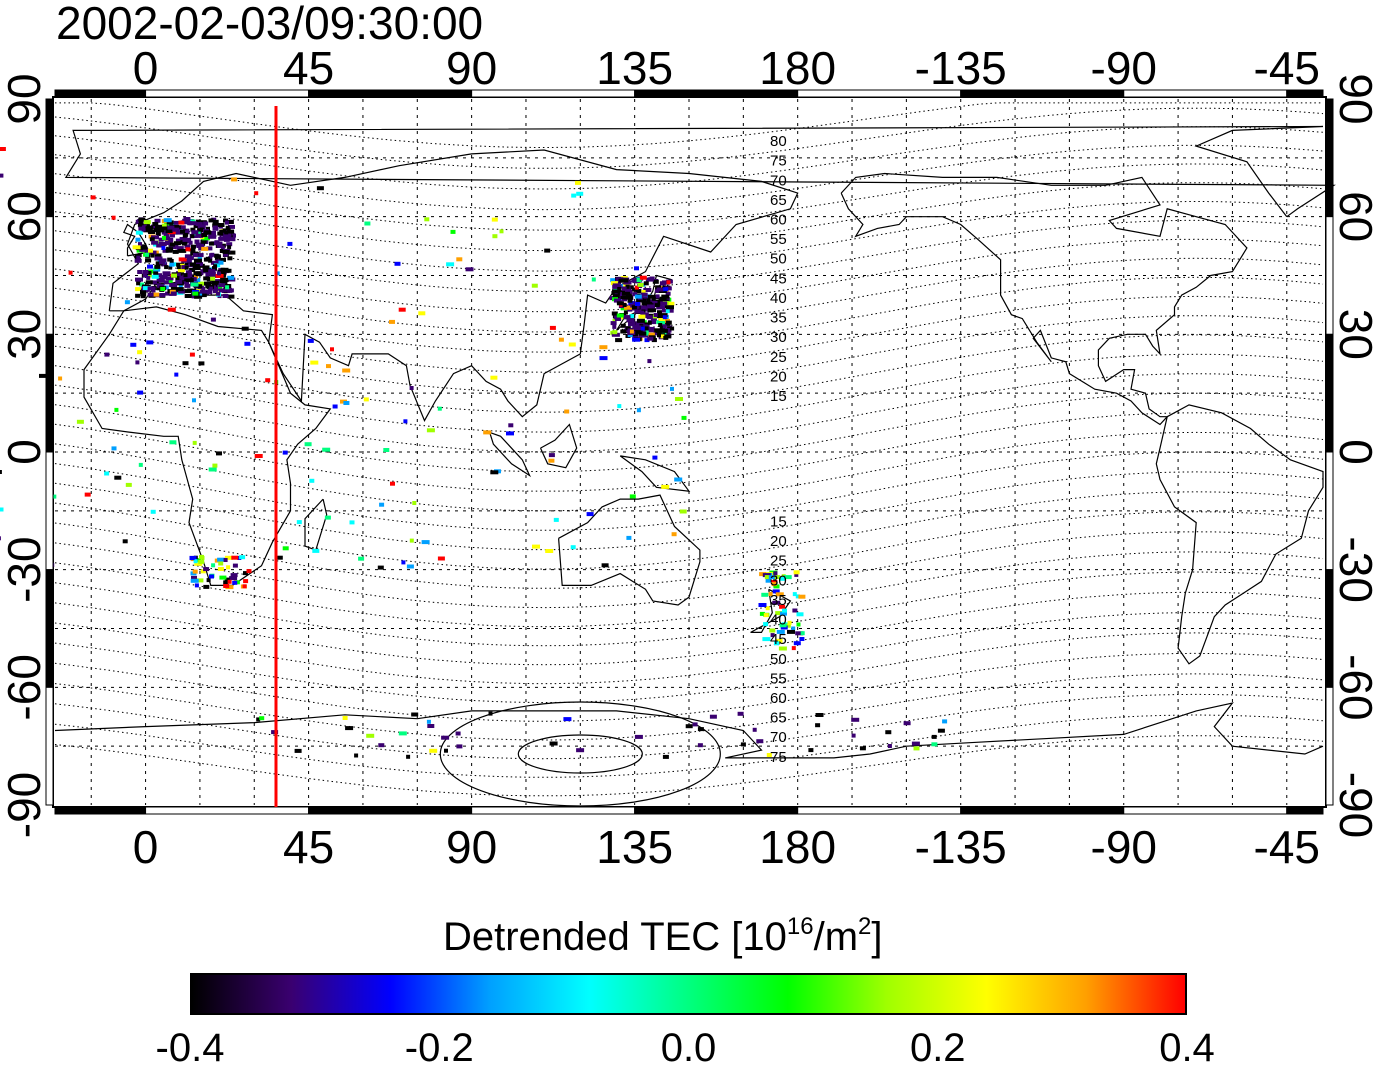 This screenshot has width=1376, height=1070. Describe the element at coordinates (1353, 334) in the screenshot. I see `lat-tick-label-right: 30` at that location.